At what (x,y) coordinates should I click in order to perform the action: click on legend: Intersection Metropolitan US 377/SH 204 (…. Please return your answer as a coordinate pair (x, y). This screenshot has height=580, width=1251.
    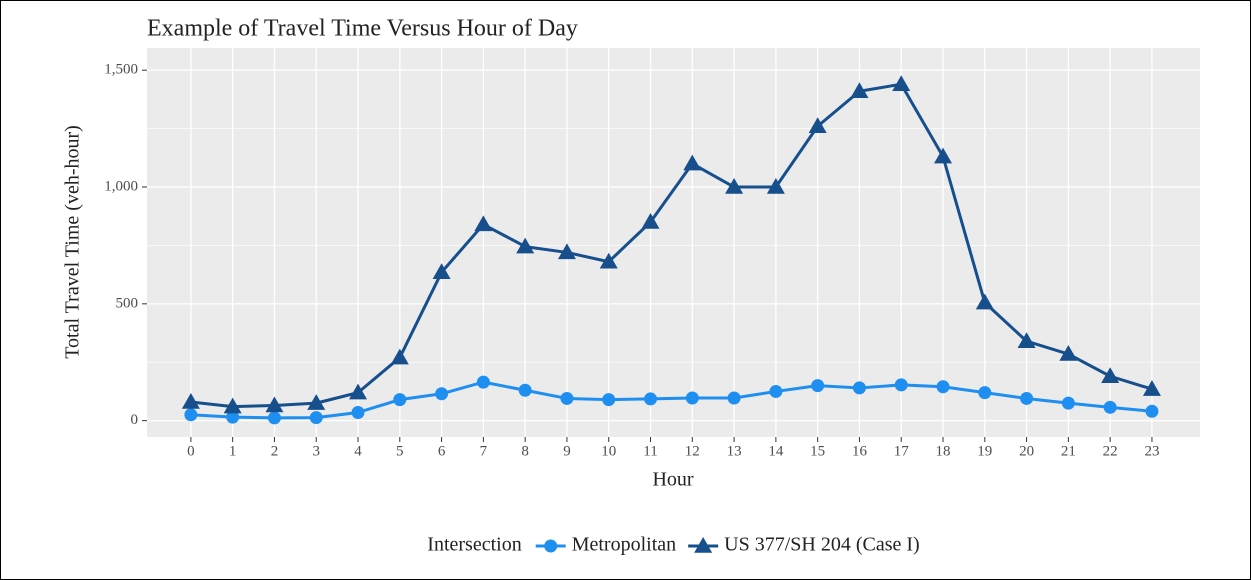
    Looking at the image, I should click on (673, 545).